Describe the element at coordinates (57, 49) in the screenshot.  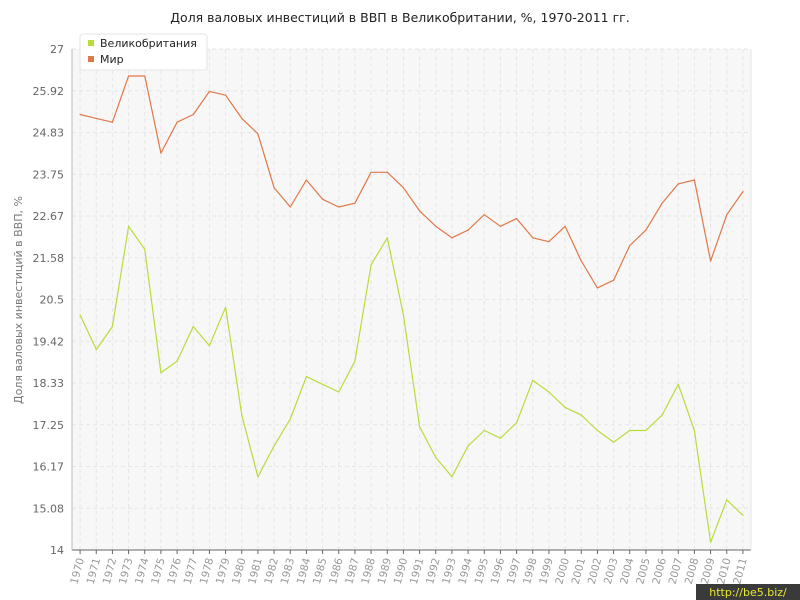
I see `y-tick-label: 27` at that location.